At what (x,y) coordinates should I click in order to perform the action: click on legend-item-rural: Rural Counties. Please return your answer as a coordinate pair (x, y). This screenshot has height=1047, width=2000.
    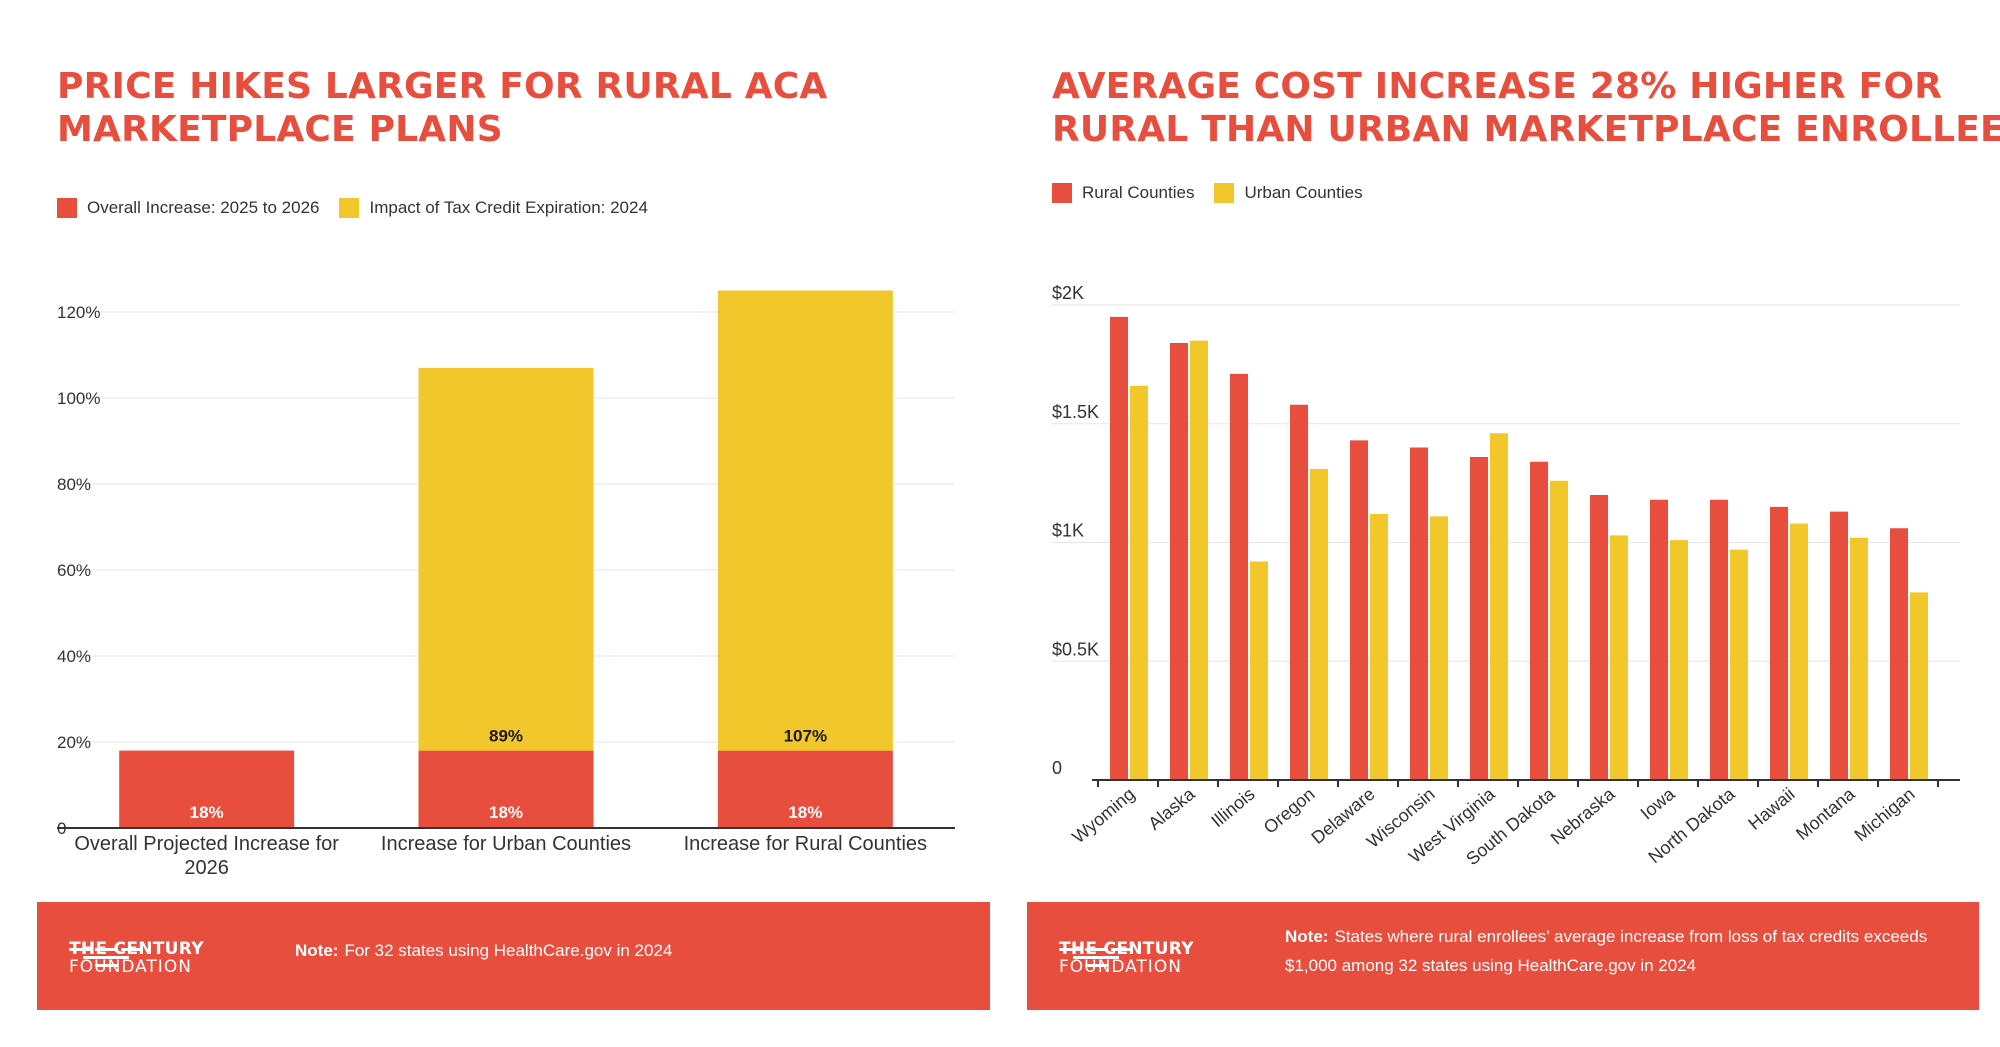
    Looking at the image, I should click on (1123, 193).